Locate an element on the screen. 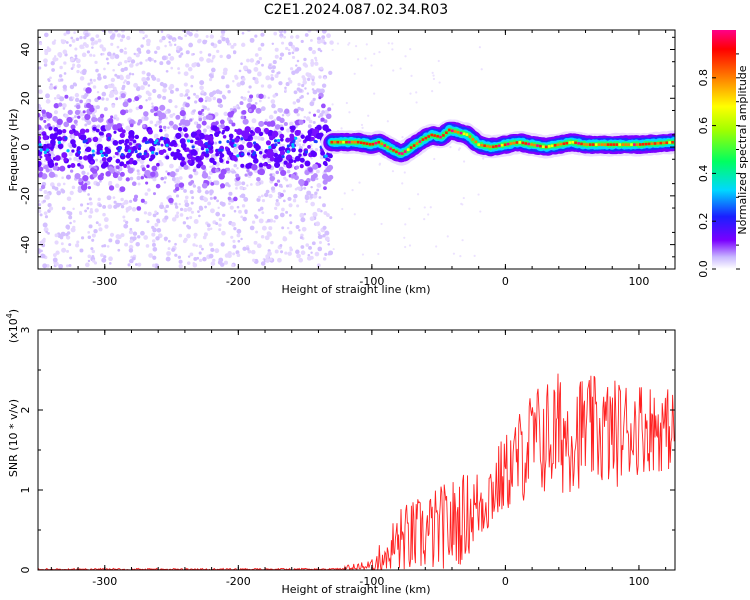 The image size is (750, 600). y-tick-label: 3 is located at coordinates (25, 330).